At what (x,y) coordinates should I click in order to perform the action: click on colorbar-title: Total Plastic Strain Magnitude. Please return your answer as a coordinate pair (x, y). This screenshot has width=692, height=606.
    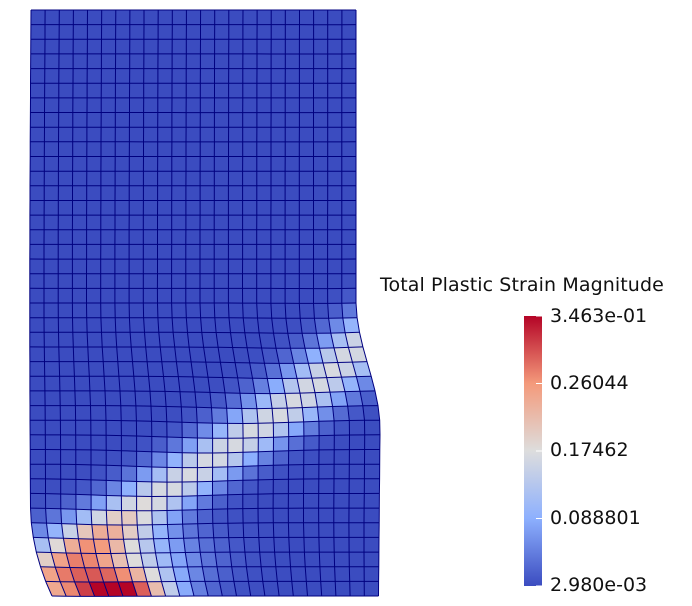
    Looking at the image, I should click on (522, 285).